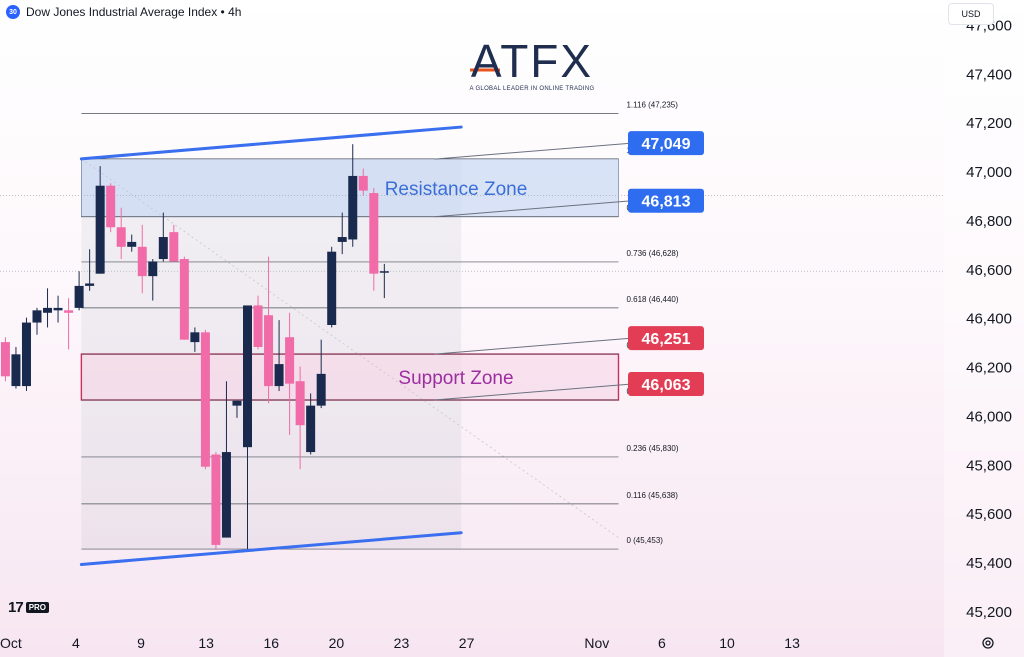 The image size is (1024, 657). I want to click on y-tick-label: 47,400, so click(989, 74).